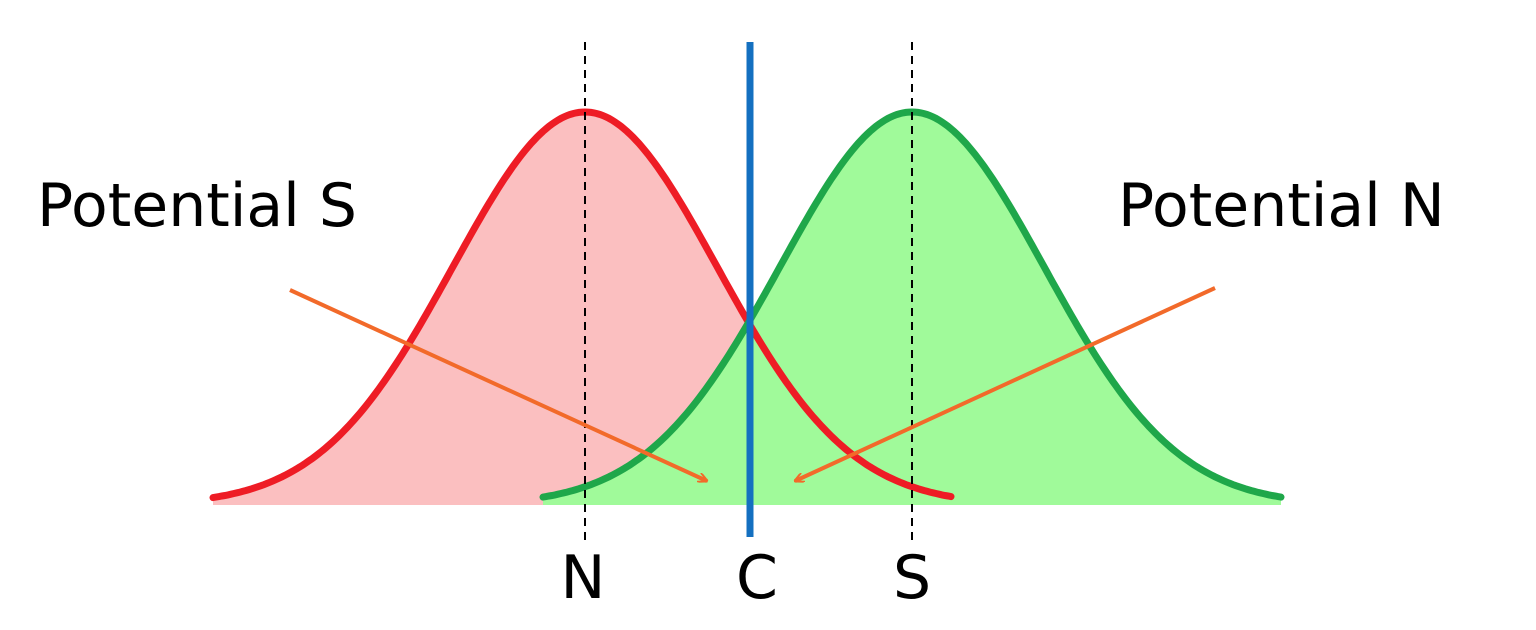  Describe the element at coordinates (1281, 206) in the screenshot. I see `label: Potential N` at that location.